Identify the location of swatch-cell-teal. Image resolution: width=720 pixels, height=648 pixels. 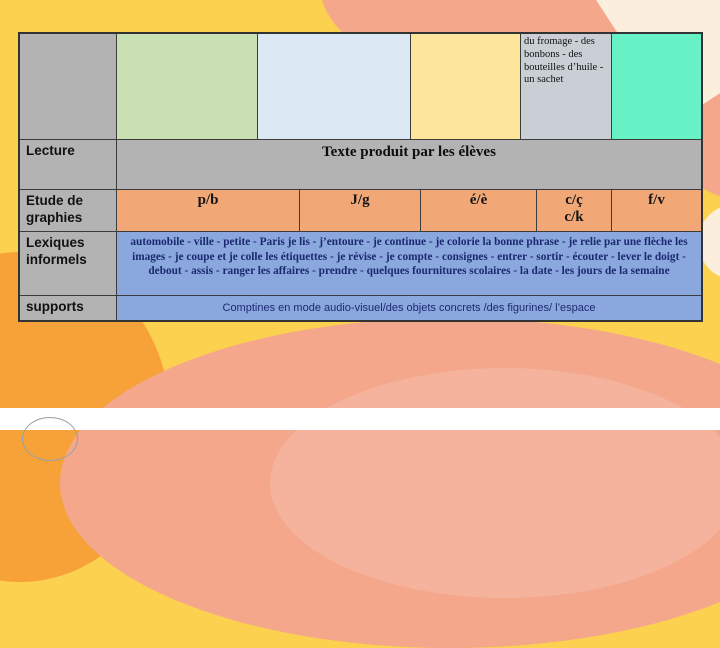
(656, 86).